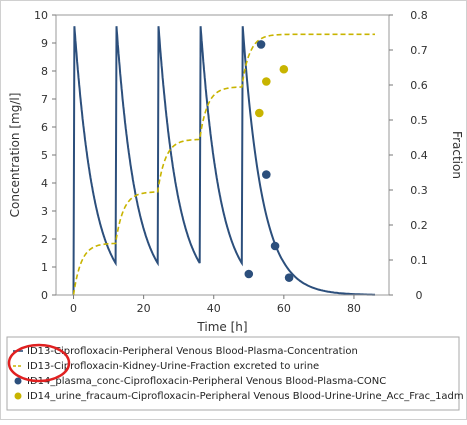 The width and height of the screenshot is (467, 425). Describe the element at coordinates (15, 155) in the screenshot. I see `y-axis-title: Concentration [mg/l]` at that location.